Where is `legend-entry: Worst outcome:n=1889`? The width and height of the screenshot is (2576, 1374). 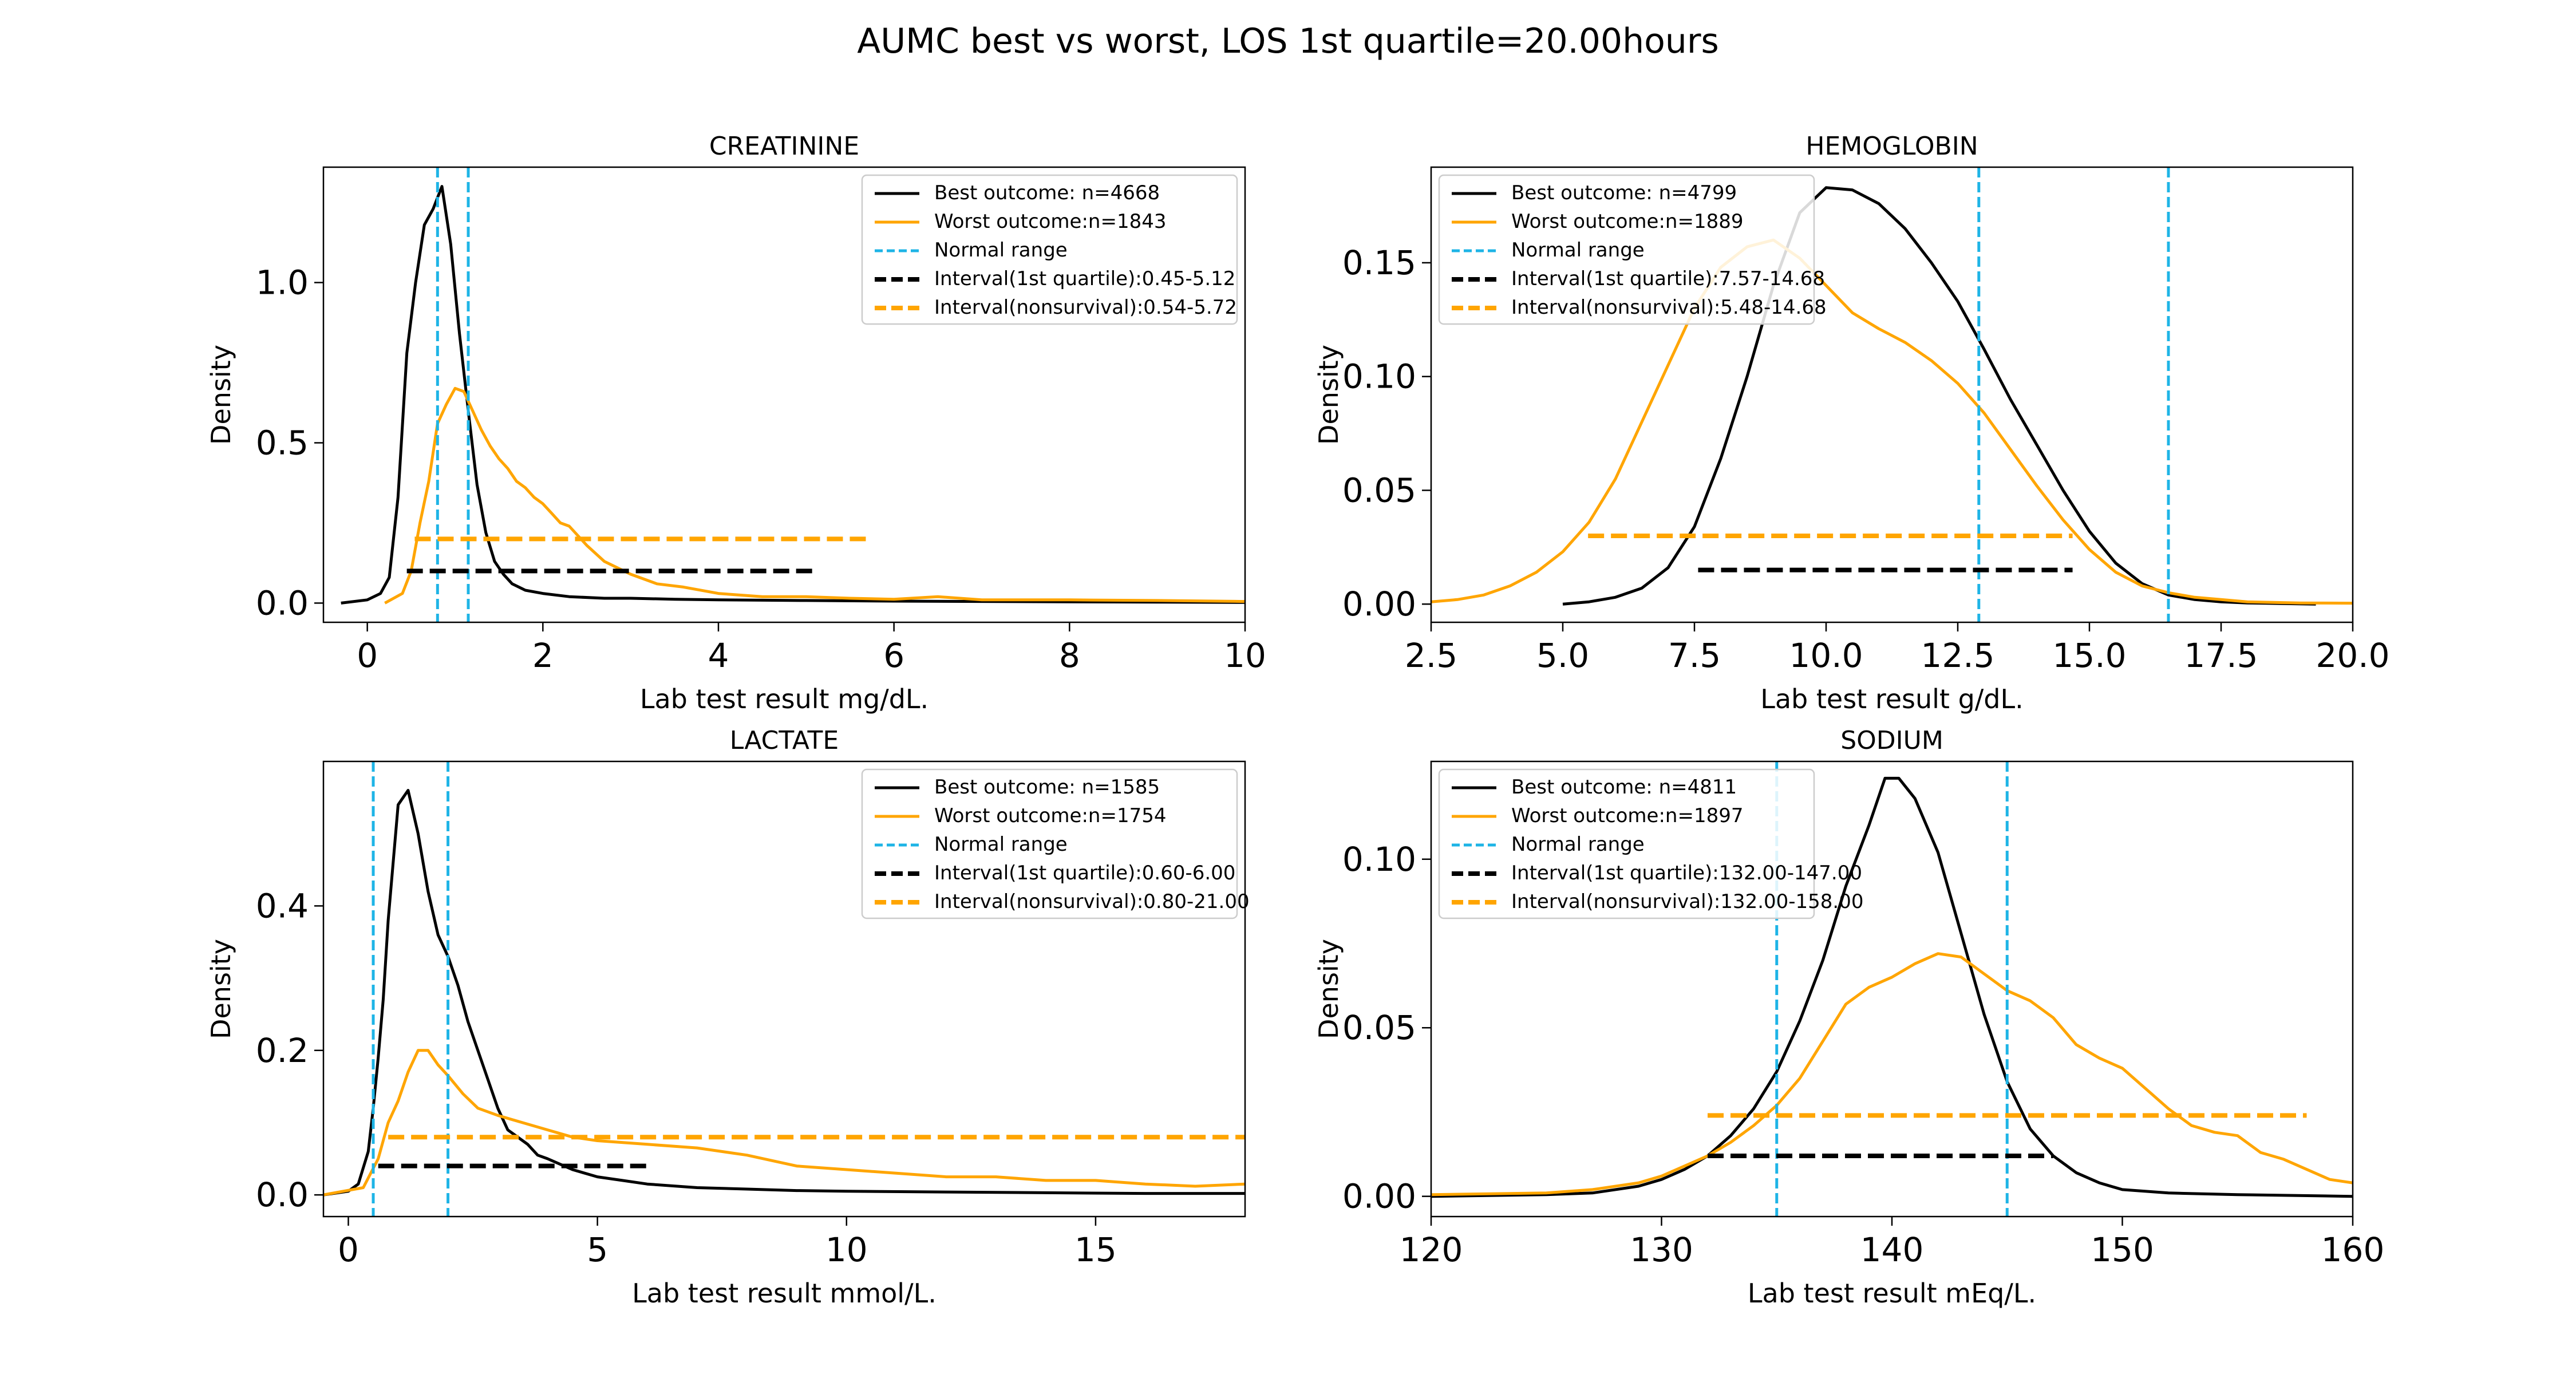
legend-entry: Worst outcome:n=1889 is located at coordinates (1627, 222).